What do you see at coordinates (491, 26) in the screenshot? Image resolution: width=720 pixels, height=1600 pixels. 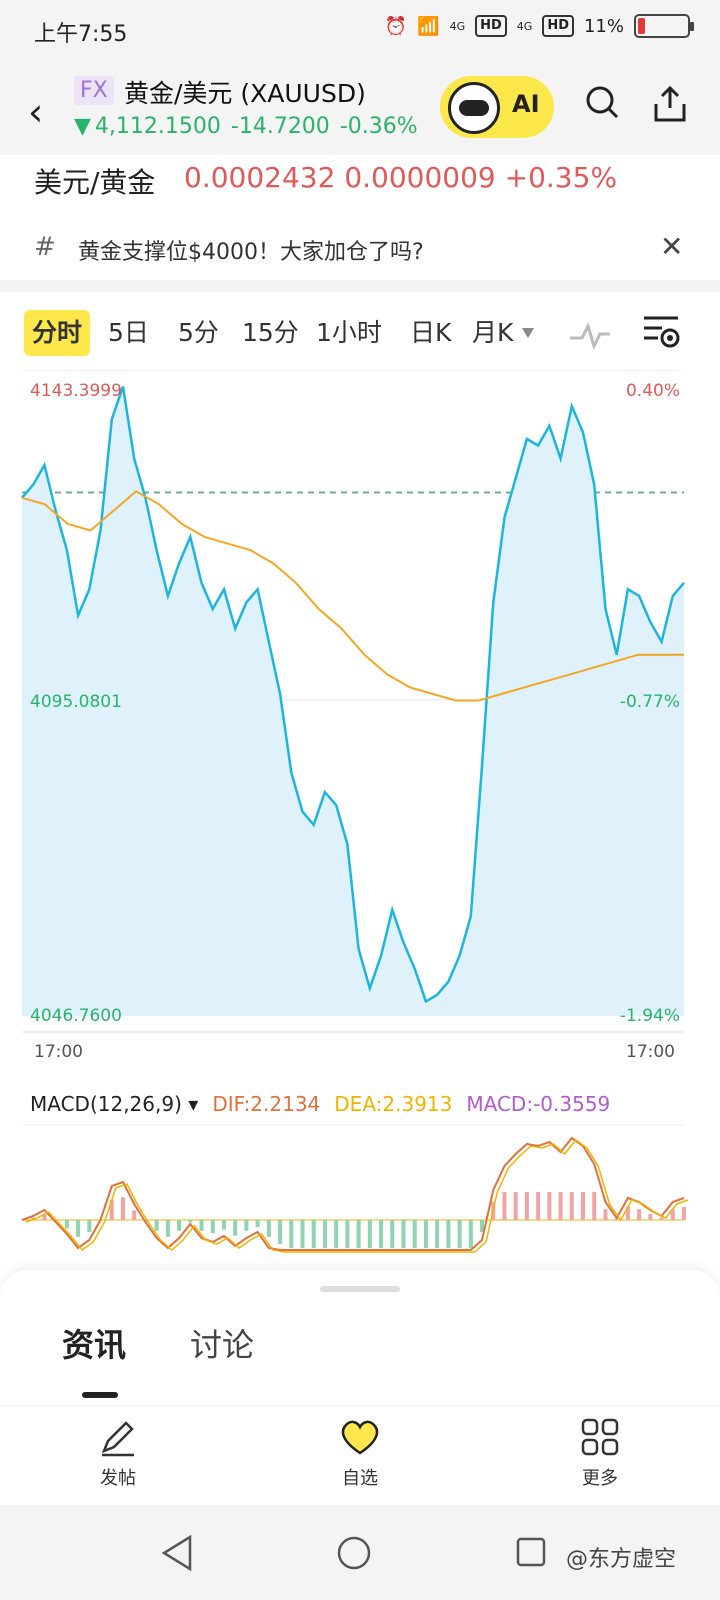 I see `hd-badge: HD` at bounding box center [491, 26].